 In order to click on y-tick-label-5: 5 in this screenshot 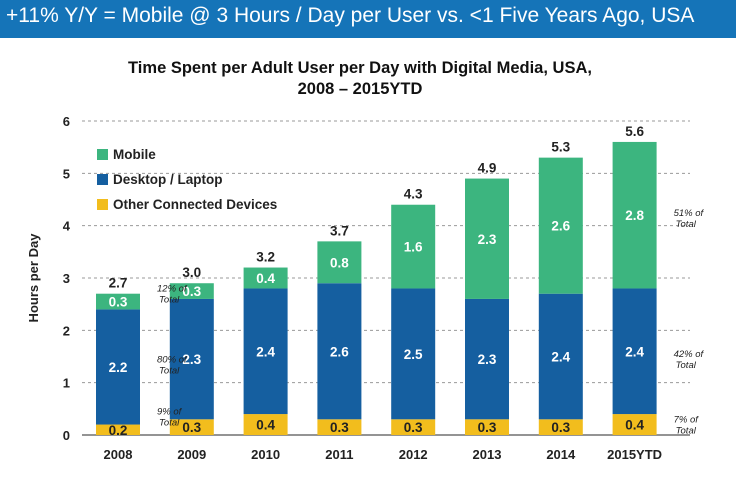, I will do `click(66, 173)`.